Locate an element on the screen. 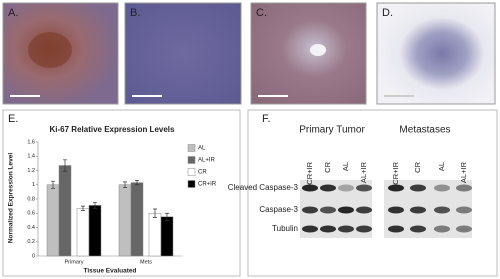 The image size is (500, 279). chart-title: Ki-67 Relative Expression Levels is located at coordinates (113, 129).